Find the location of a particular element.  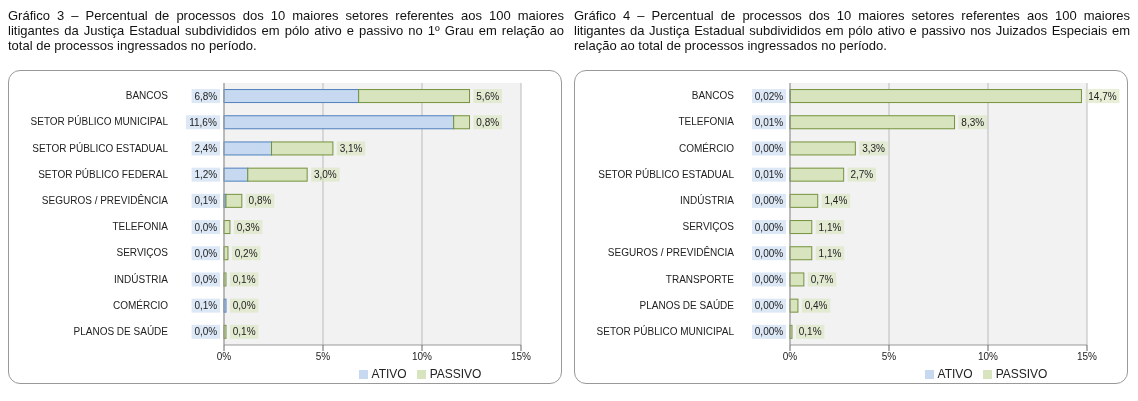

y-tick-label: TRANSPORTE is located at coordinates (700, 279).